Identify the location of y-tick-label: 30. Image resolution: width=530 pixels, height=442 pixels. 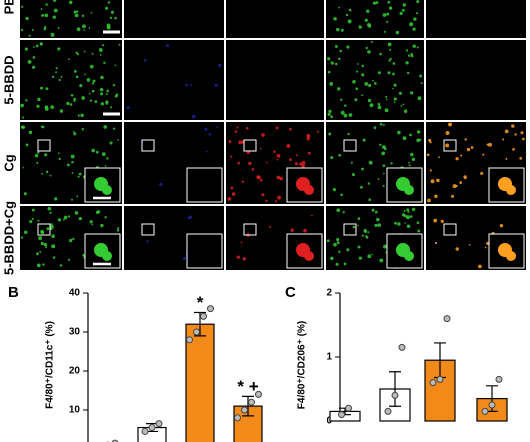
(75, 332).